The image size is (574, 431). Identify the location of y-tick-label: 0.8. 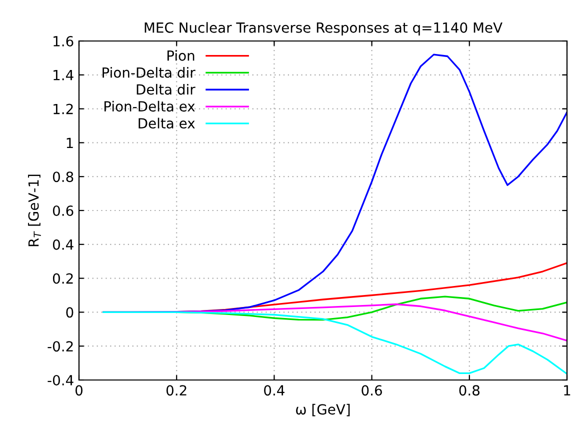
(63, 177).